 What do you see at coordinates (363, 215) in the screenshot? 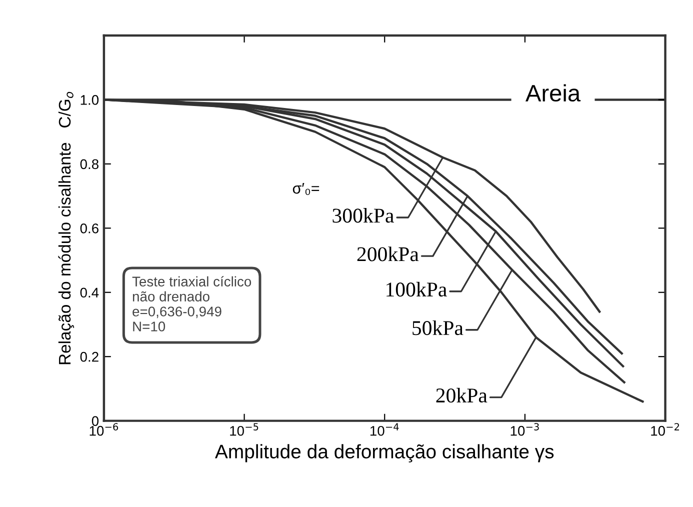
I see `annotation: 300kPa` at bounding box center [363, 215].